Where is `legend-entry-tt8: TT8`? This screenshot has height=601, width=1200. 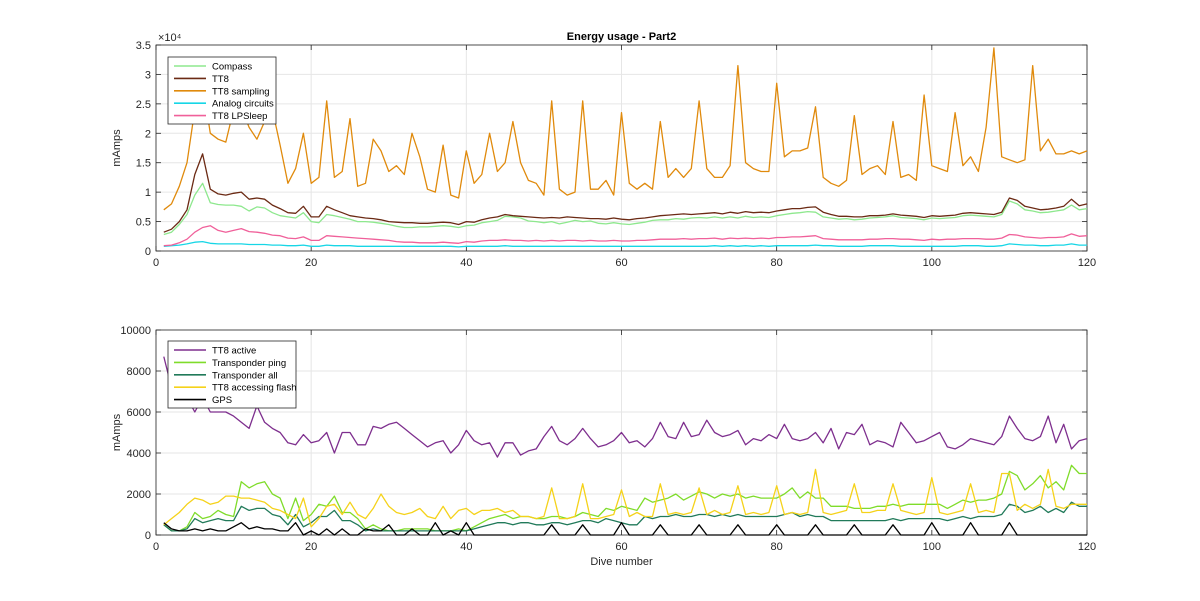
legend-entry-tt8: TT8 is located at coordinates (220, 79).